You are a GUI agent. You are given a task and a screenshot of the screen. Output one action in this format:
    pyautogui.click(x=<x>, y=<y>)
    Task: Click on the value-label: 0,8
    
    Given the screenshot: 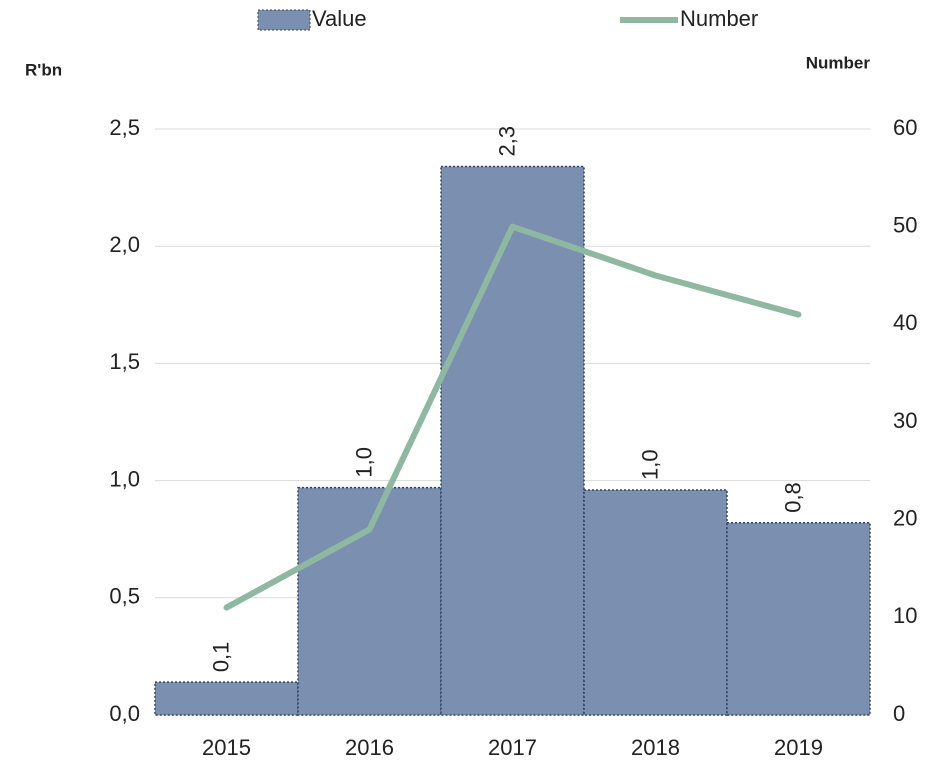 What is the action you would take?
    pyautogui.click(x=792, y=497)
    